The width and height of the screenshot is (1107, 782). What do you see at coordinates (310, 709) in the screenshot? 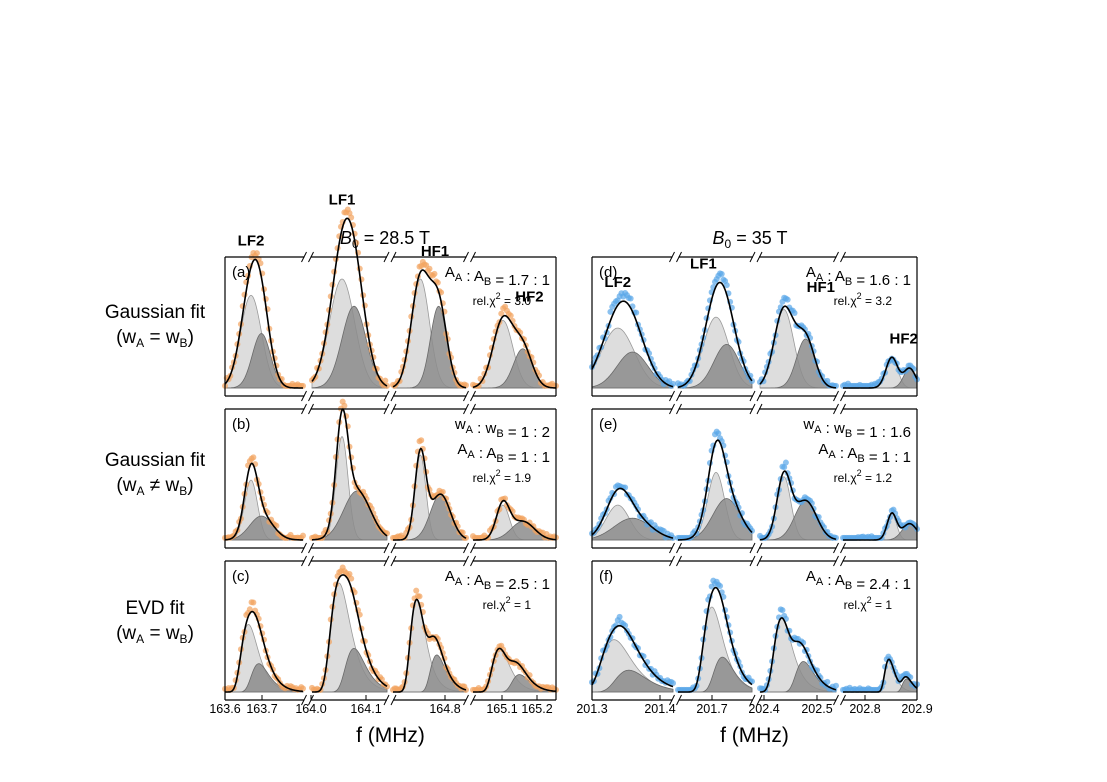
I see `x-tick-label: 164.0` at bounding box center [310, 709].